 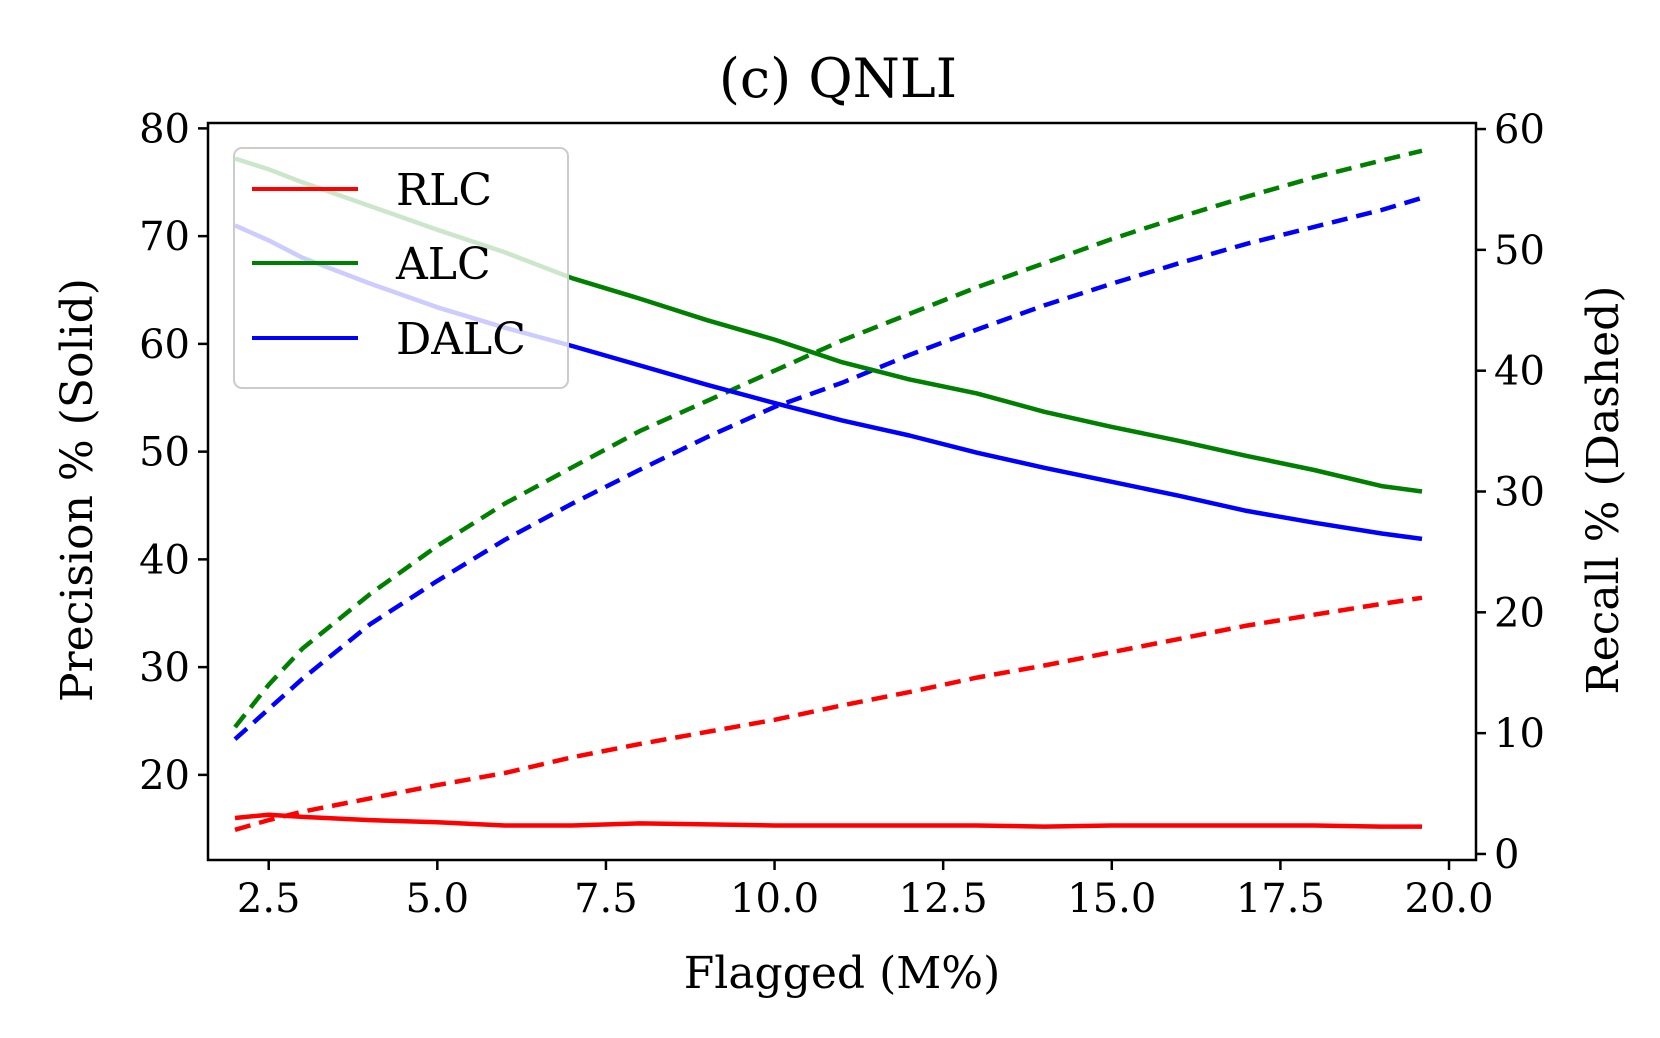 I want to click on left-y-tick-label: 80, so click(x=164, y=129).